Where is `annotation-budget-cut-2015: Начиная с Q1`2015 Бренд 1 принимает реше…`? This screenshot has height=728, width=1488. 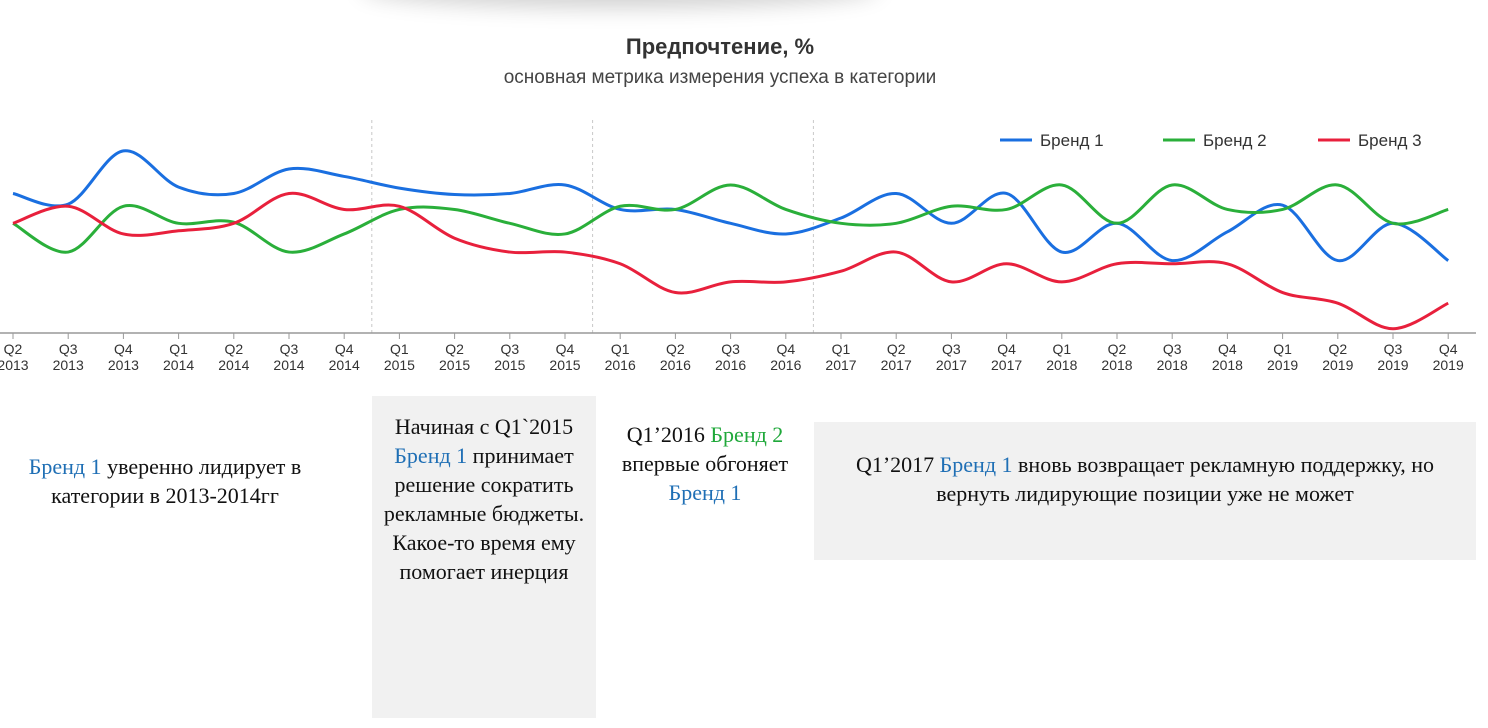 annotation-budget-cut-2015: Начиная с Q1`2015 Бренд 1 принимает реше… is located at coordinates (484, 557).